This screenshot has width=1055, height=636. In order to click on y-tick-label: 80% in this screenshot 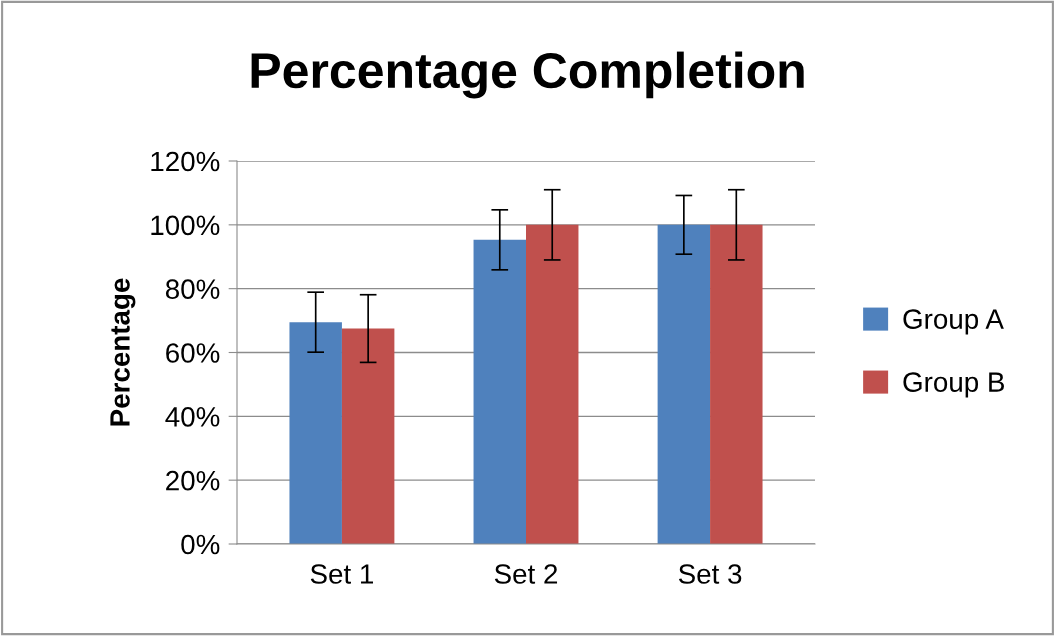, I will do `click(192, 289)`.